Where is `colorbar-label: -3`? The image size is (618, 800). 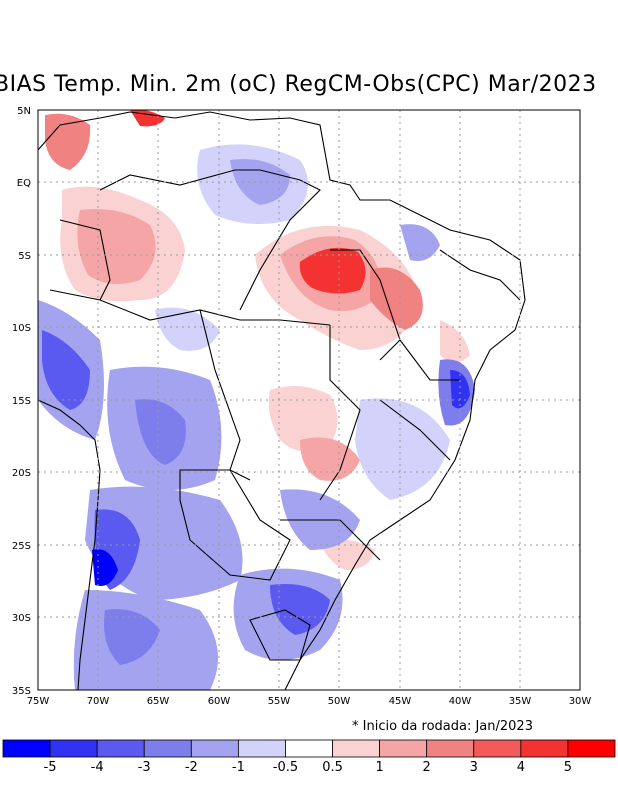
colorbar-label: -3 is located at coordinates (144, 767).